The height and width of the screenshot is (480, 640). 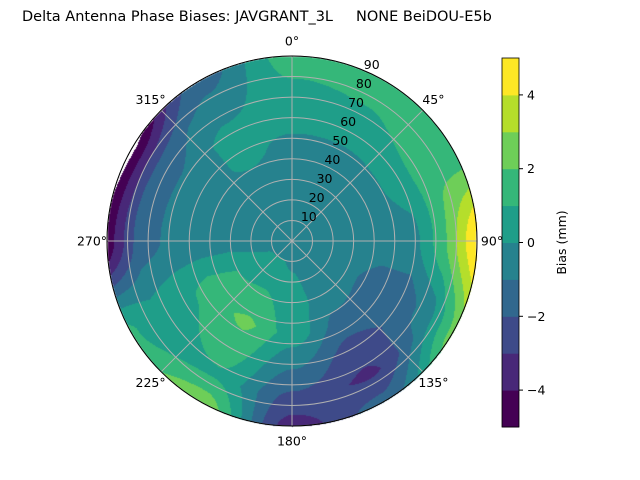 I want to click on theta-tick-label: 270°, so click(x=92, y=241).